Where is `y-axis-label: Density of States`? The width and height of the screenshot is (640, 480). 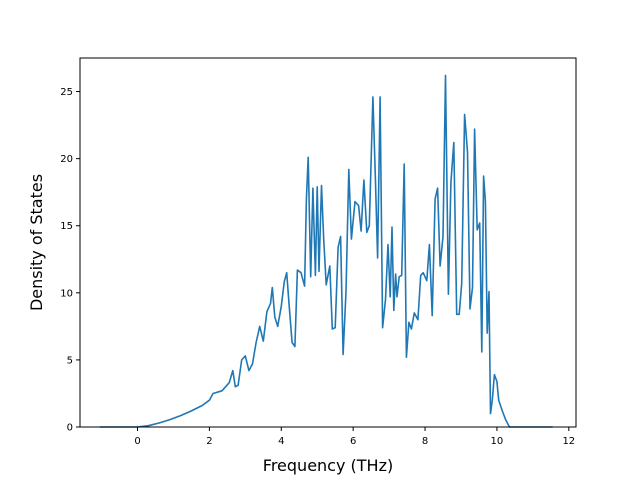
y-axis-label: Density of States is located at coordinates (36, 242).